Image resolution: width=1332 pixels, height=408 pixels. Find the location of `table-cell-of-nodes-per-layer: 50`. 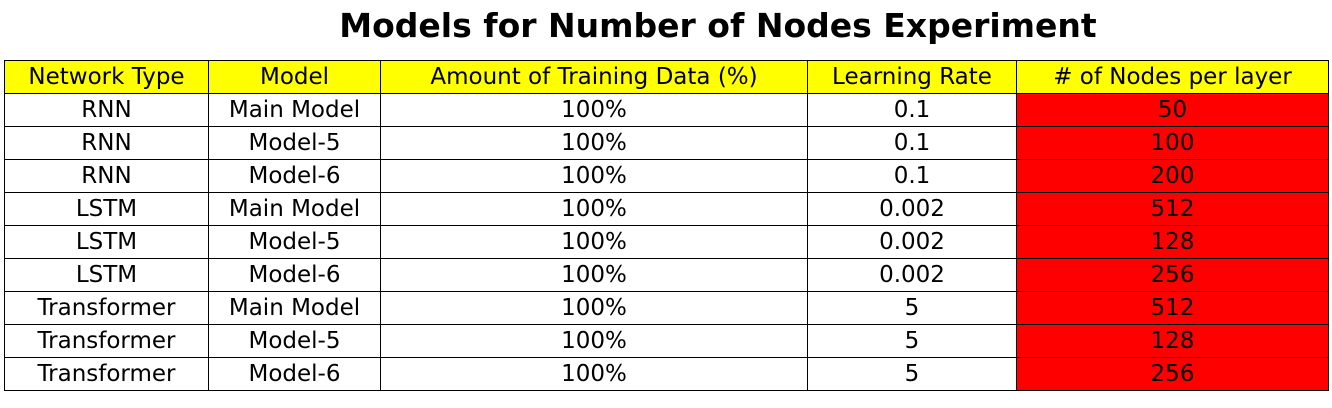

table-cell-of-nodes-per-layer: 50 is located at coordinates (1172, 110).